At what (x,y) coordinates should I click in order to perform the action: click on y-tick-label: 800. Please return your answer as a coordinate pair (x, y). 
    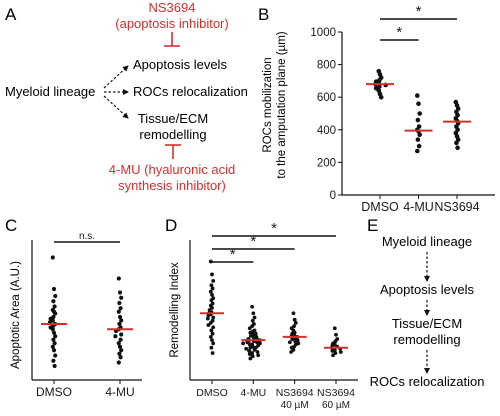
    Looking at the image, I should click on (326, 66).